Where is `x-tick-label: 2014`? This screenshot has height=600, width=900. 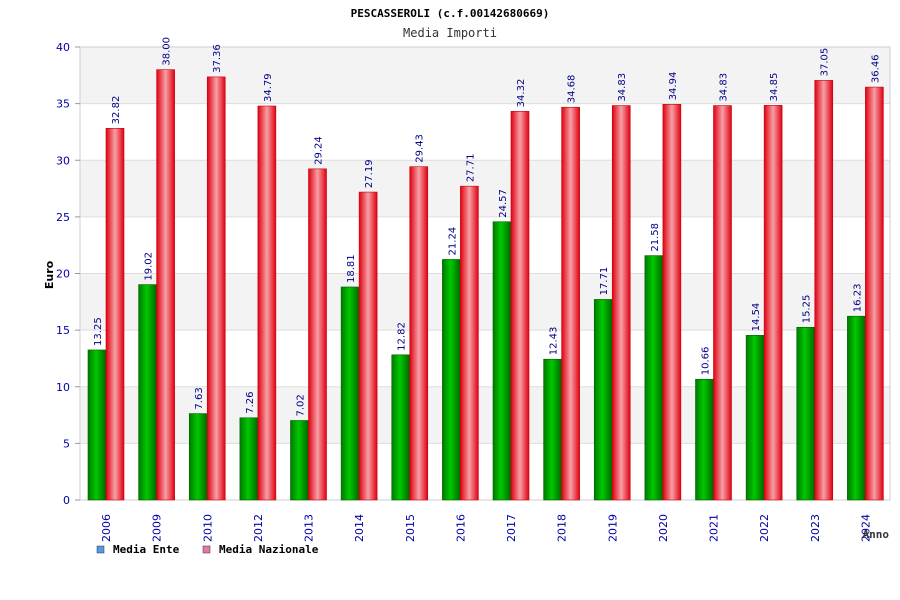
x-tick-label: 2014 is located at coordinates (359, 528).